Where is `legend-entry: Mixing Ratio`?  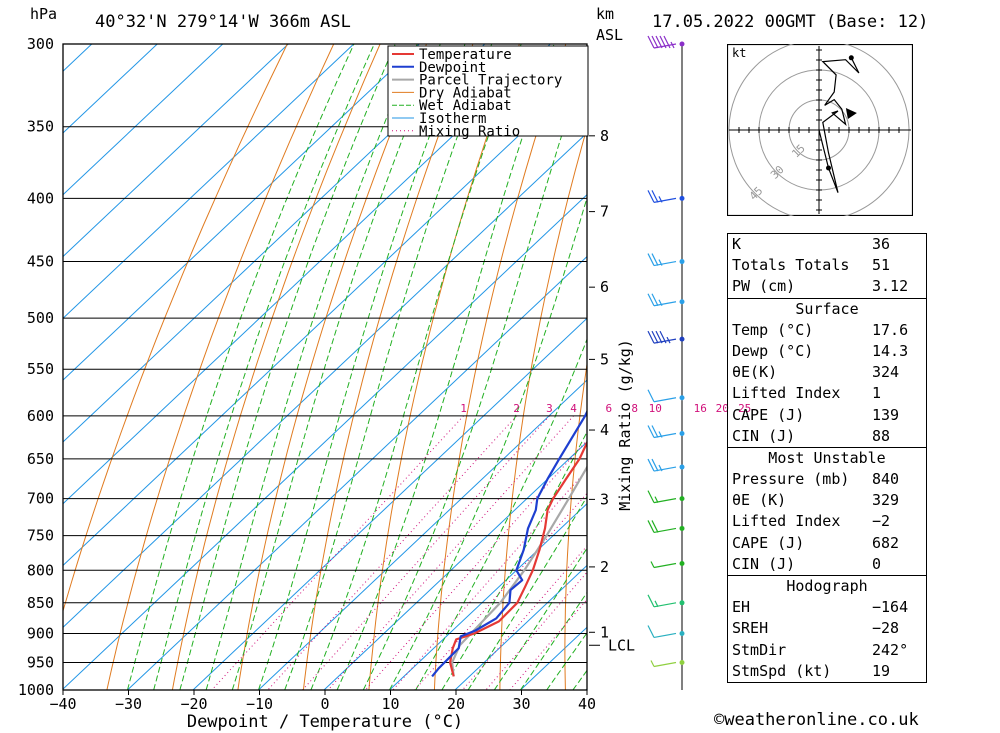
legend-entry: Mixing Ratio is located at coordinates (469, 132).